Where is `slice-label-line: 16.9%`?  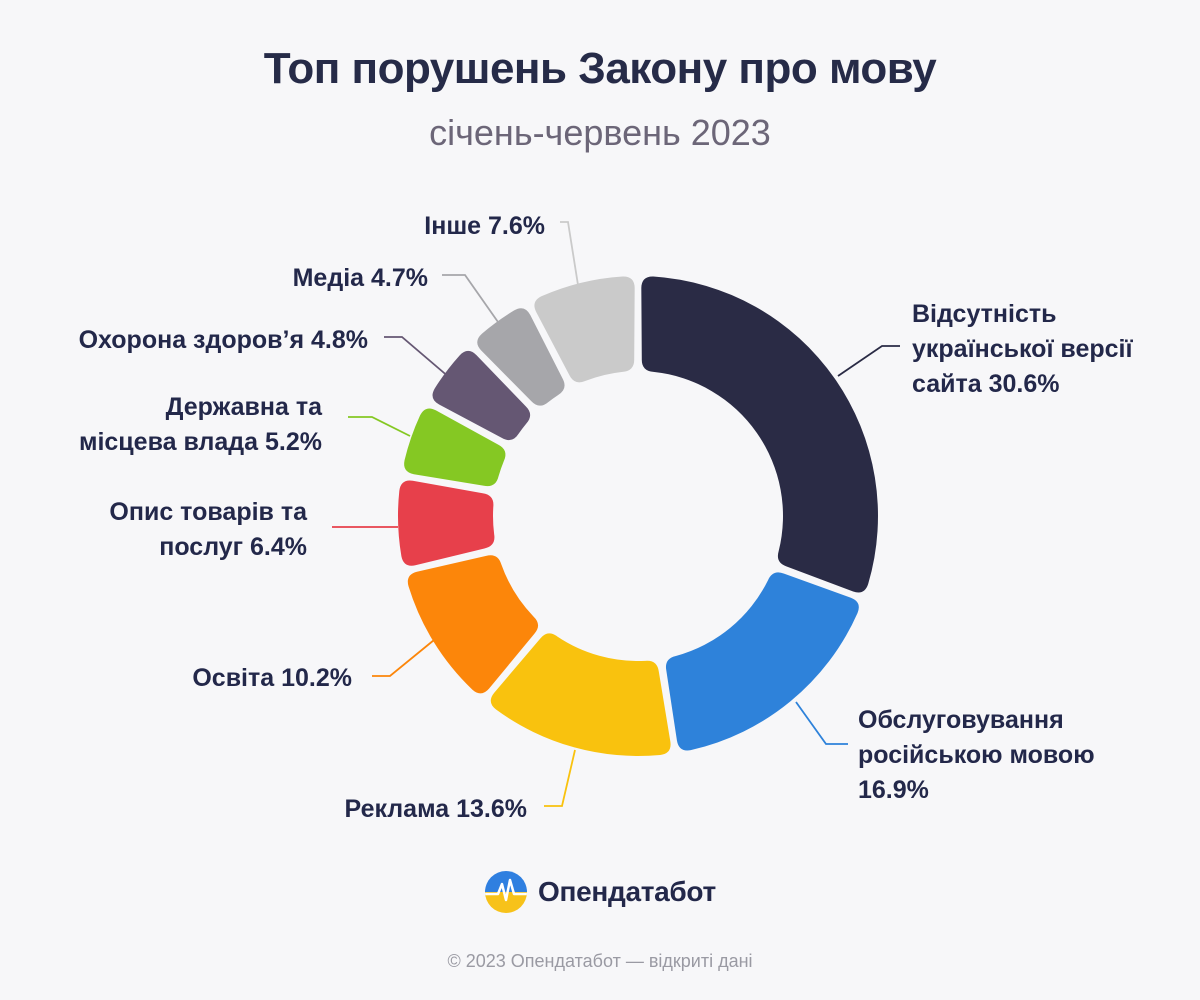 slice-label-line: 16.9% is located at coordinates (893, 790).